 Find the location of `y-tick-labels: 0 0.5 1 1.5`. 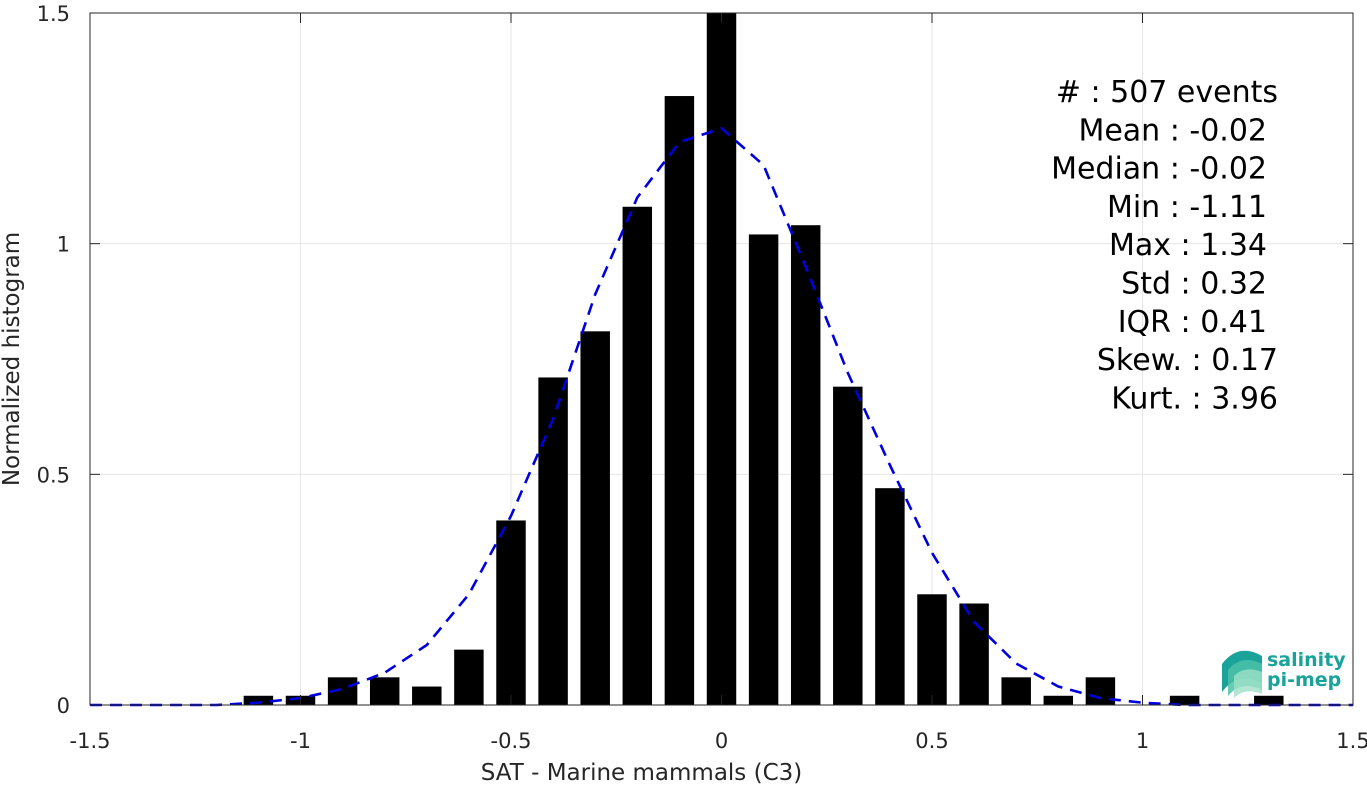

y-tick-labels: 0 0.5 1 1.5 is located at coordinates (53, 360).